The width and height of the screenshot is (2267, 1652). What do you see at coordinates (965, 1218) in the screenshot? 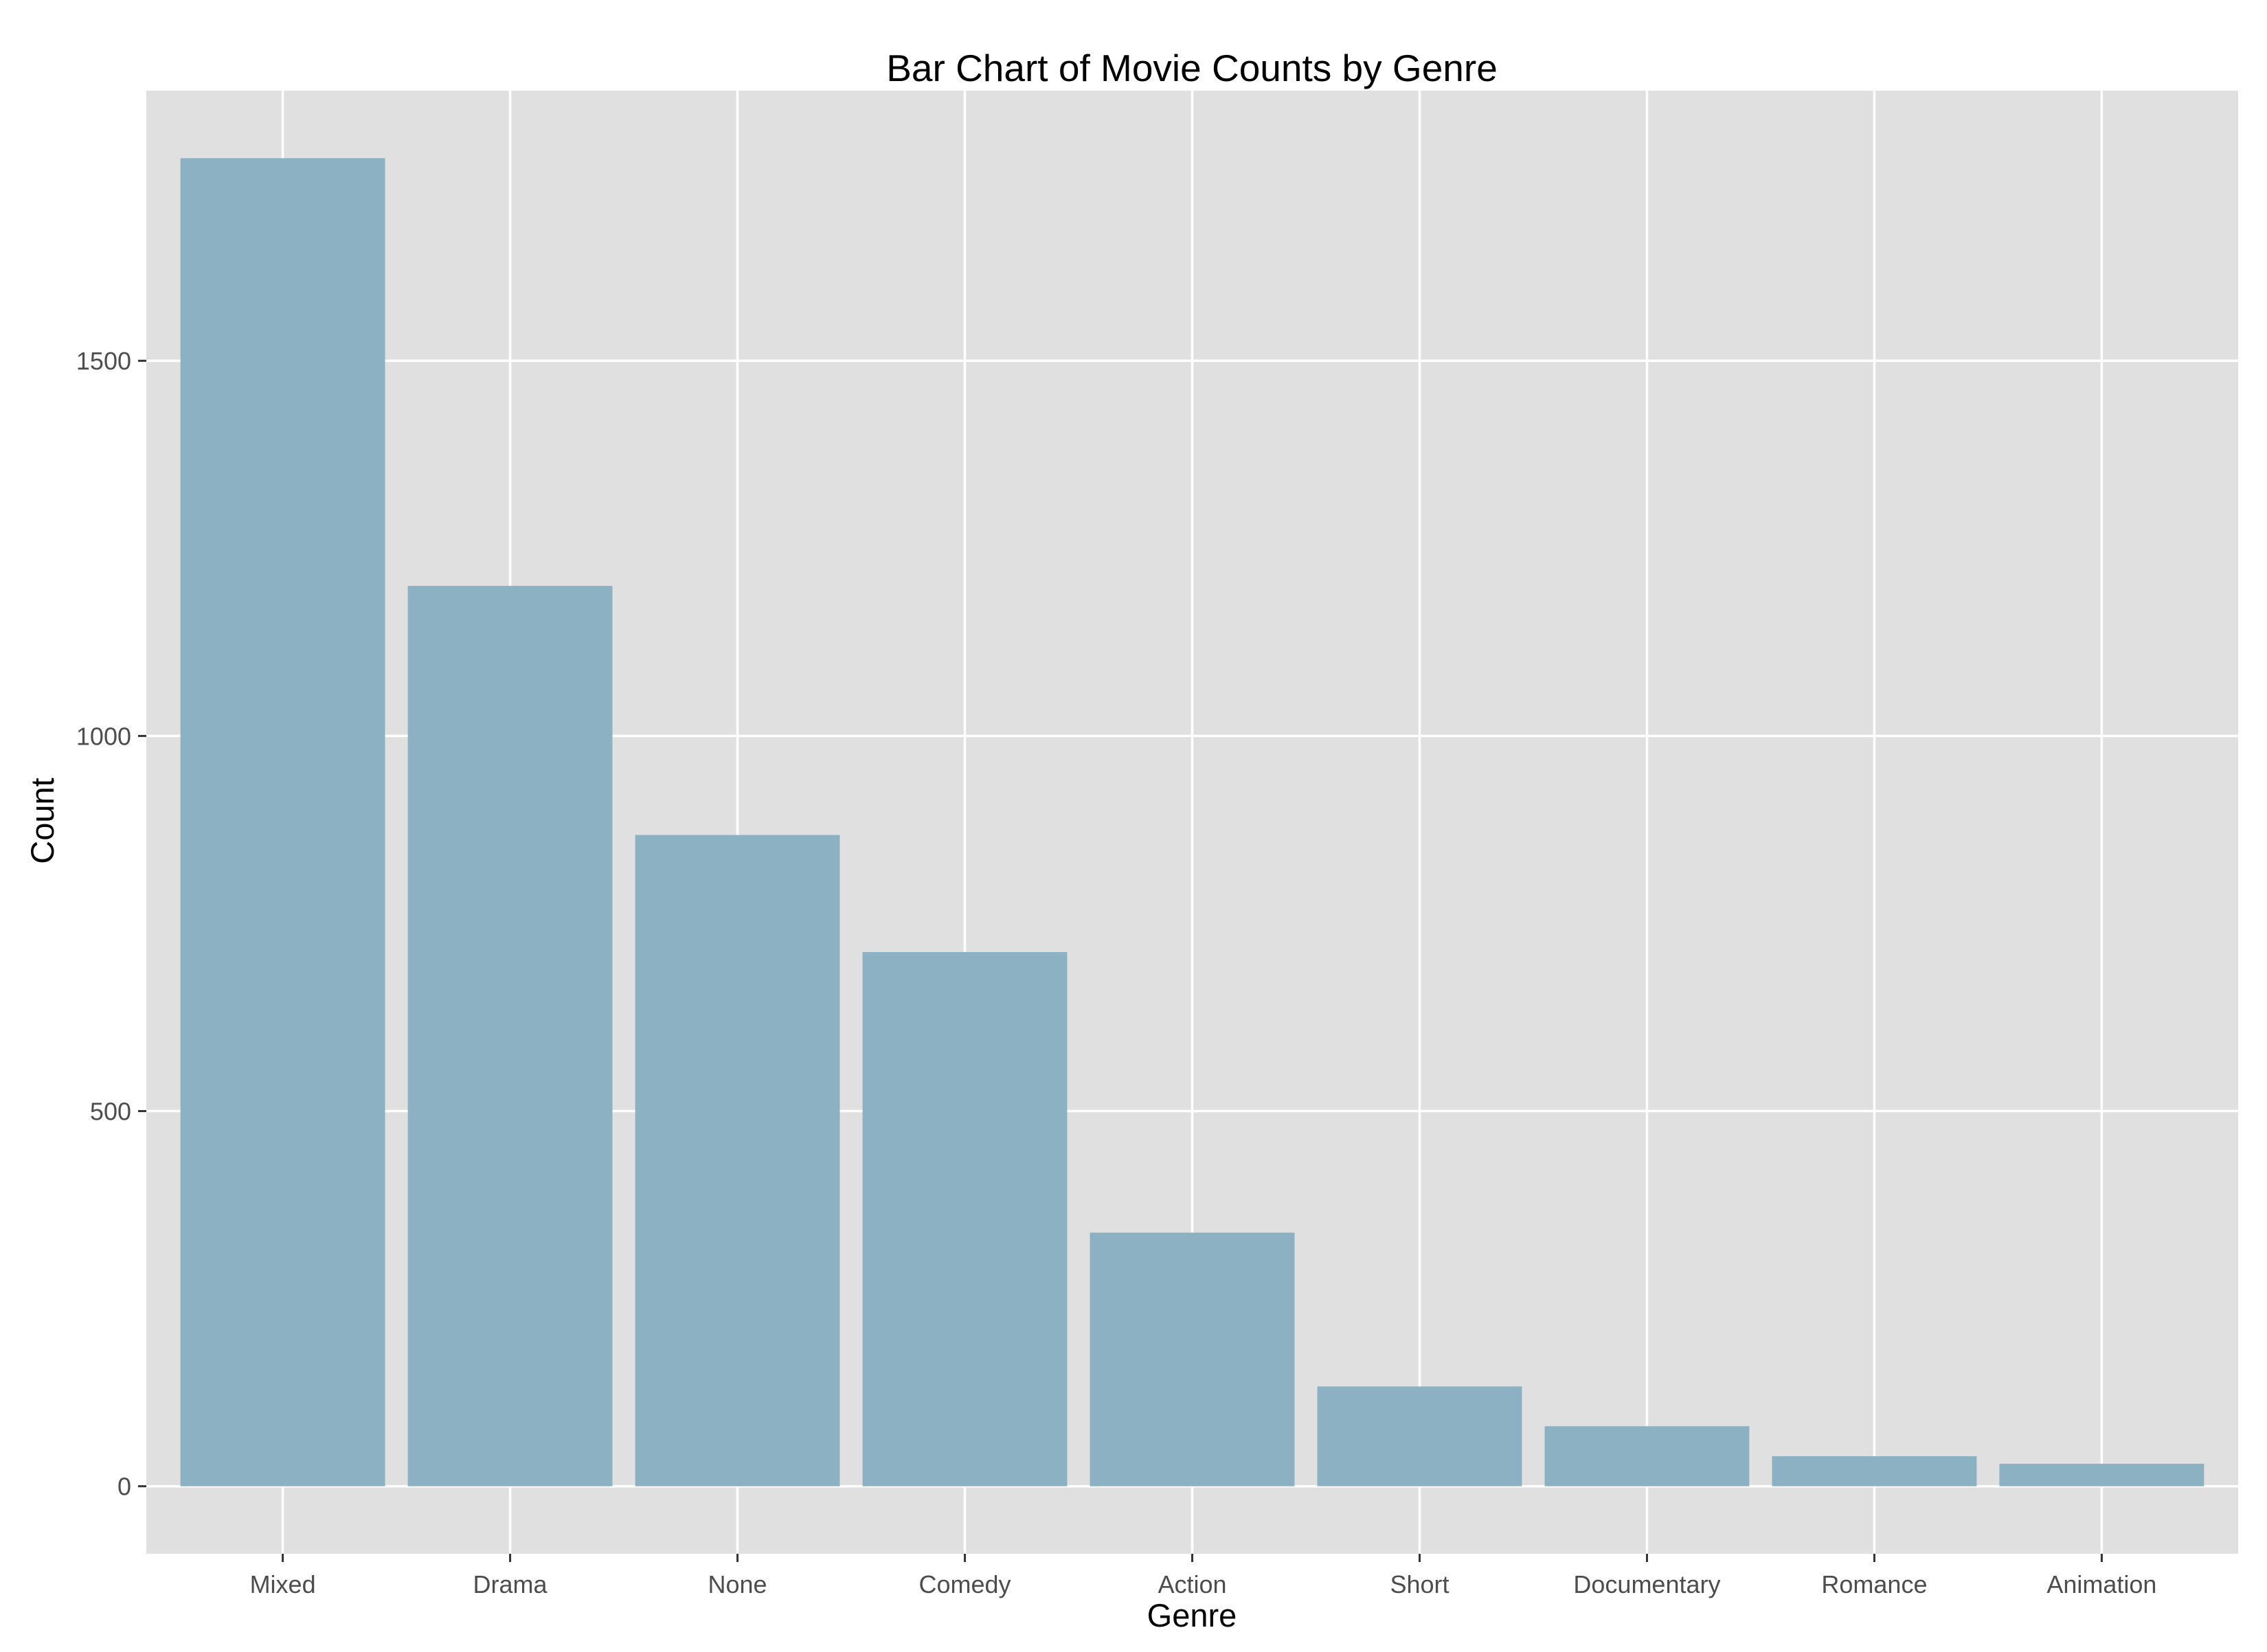
I see `bar-comedy` at bounding box center [965, 1218].